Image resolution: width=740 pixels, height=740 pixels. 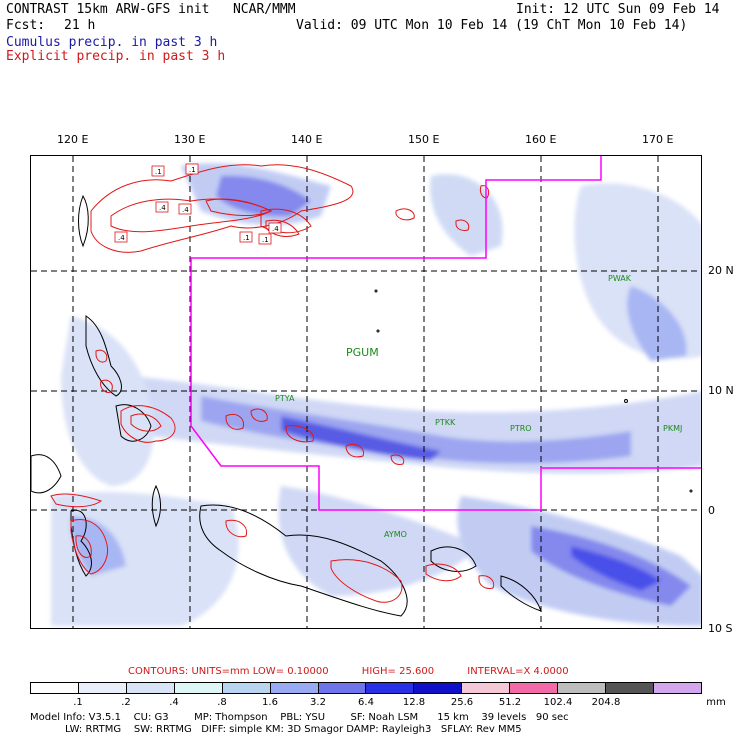 I want to click on color-scale, so click(x=366, y=688).